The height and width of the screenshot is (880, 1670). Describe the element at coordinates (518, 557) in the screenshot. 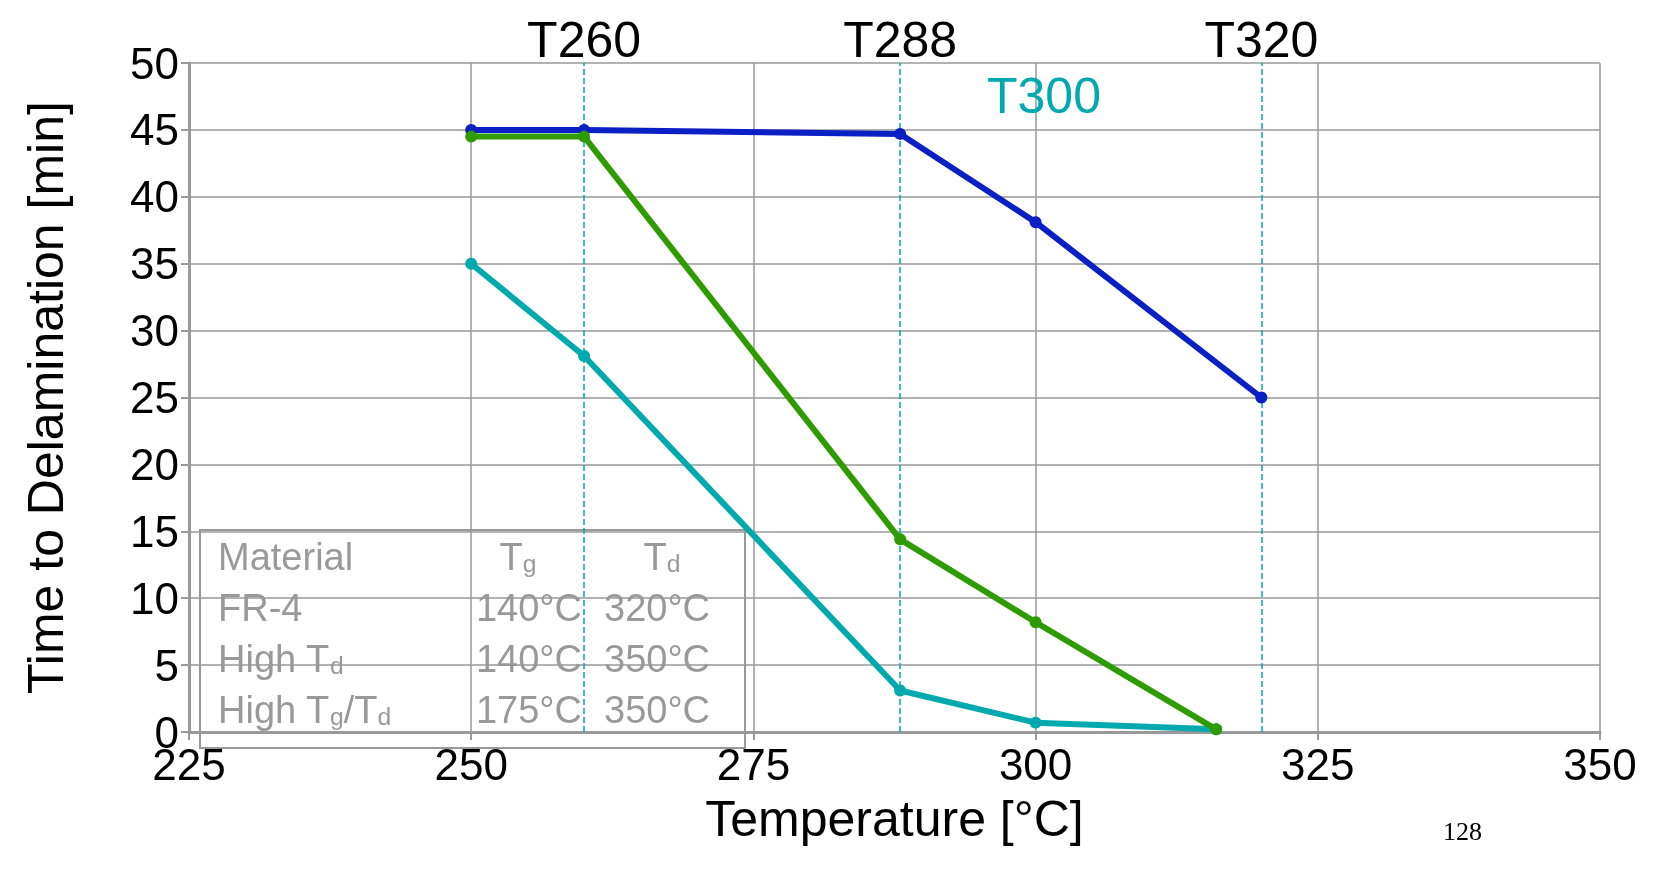

I see `annotation: Tg` at that location.